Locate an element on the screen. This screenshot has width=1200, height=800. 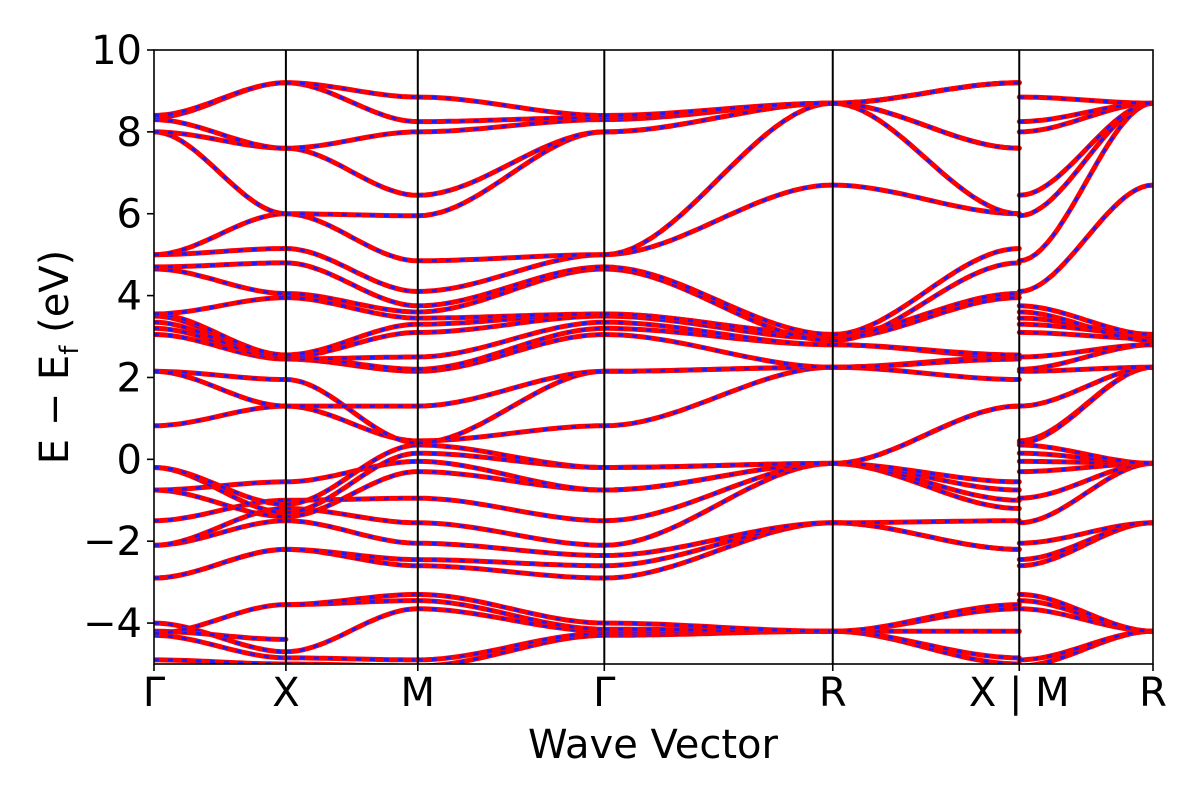
y-axis-label-main: E − E is located at coordinates (55, 410).